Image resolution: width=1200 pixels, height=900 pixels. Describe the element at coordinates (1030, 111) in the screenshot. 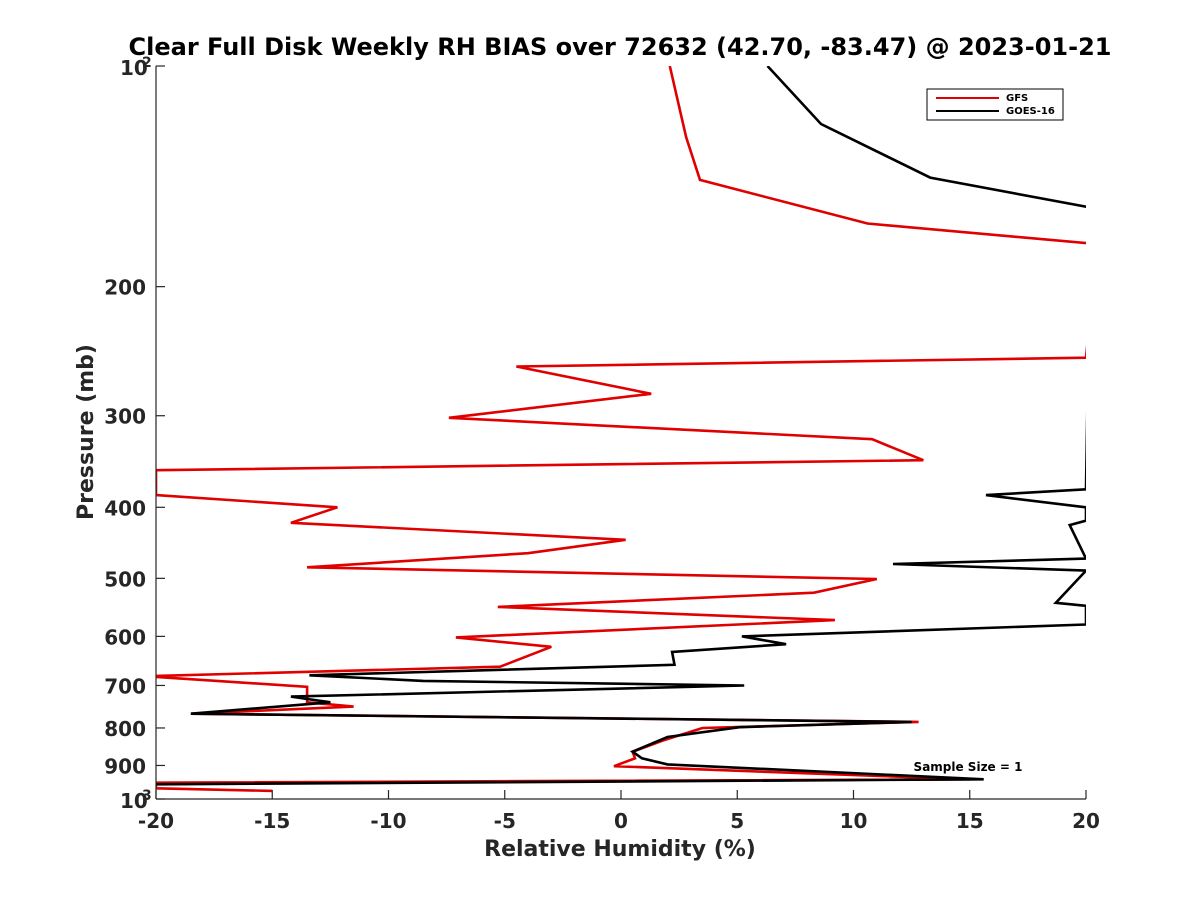

I see `legend-label-goes16: GOES-16` at that location.